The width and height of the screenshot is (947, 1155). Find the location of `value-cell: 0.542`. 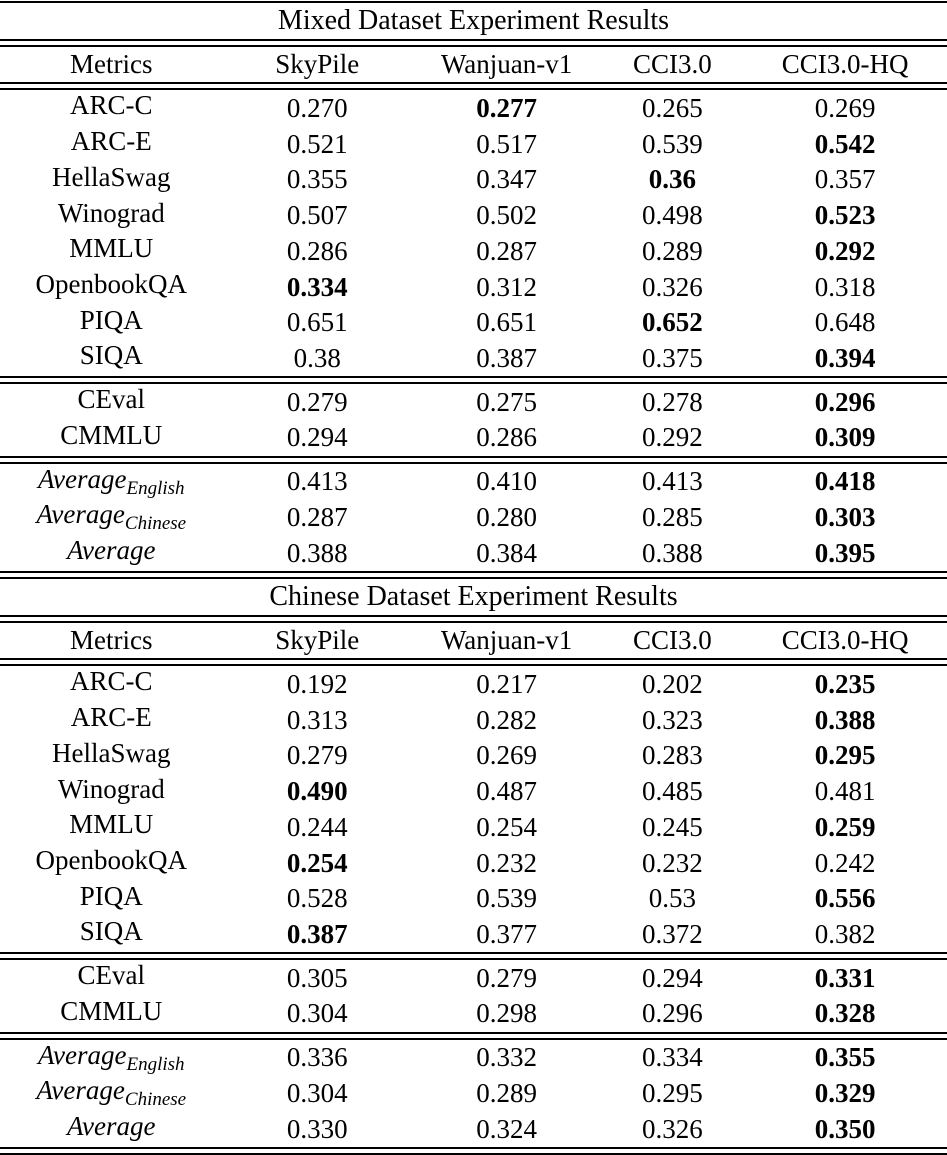

value-cell: 0.542 is located at coordinates (845, 143).